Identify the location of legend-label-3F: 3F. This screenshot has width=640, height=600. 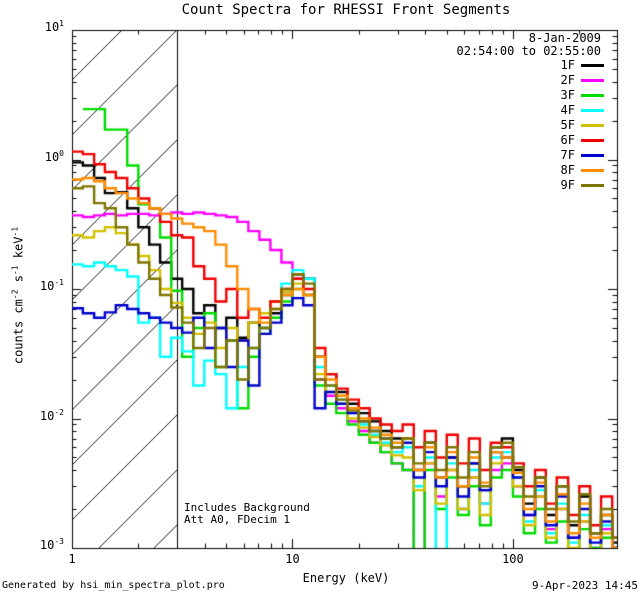
(567, 95).